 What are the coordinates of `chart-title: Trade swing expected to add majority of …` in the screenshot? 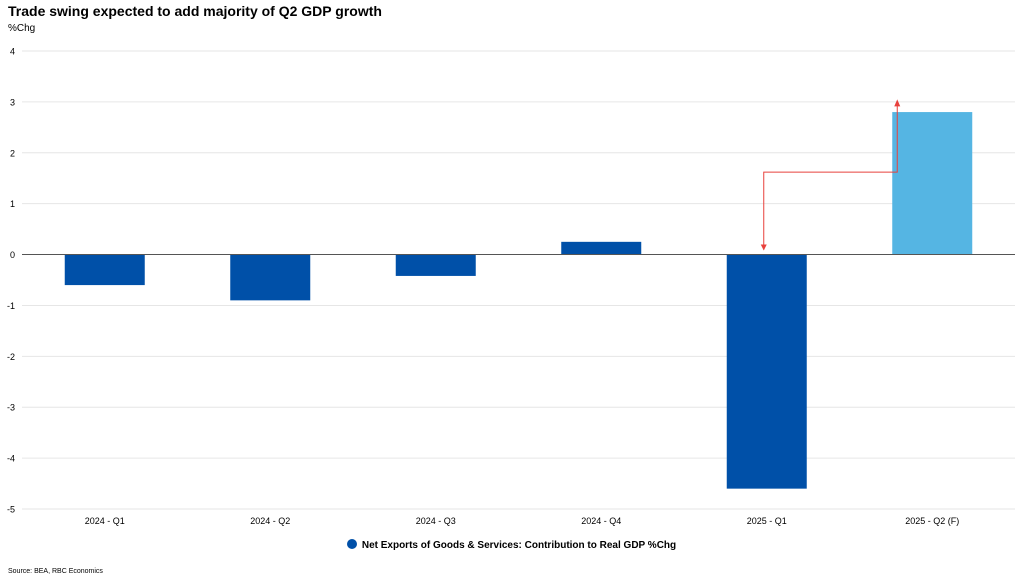 It's located at (195, 11).